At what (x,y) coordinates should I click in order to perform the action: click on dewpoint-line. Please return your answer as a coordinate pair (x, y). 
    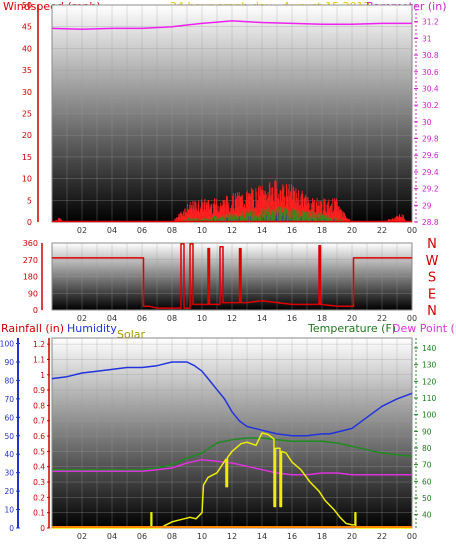
    Looking at the image, I should click on (232, 467).